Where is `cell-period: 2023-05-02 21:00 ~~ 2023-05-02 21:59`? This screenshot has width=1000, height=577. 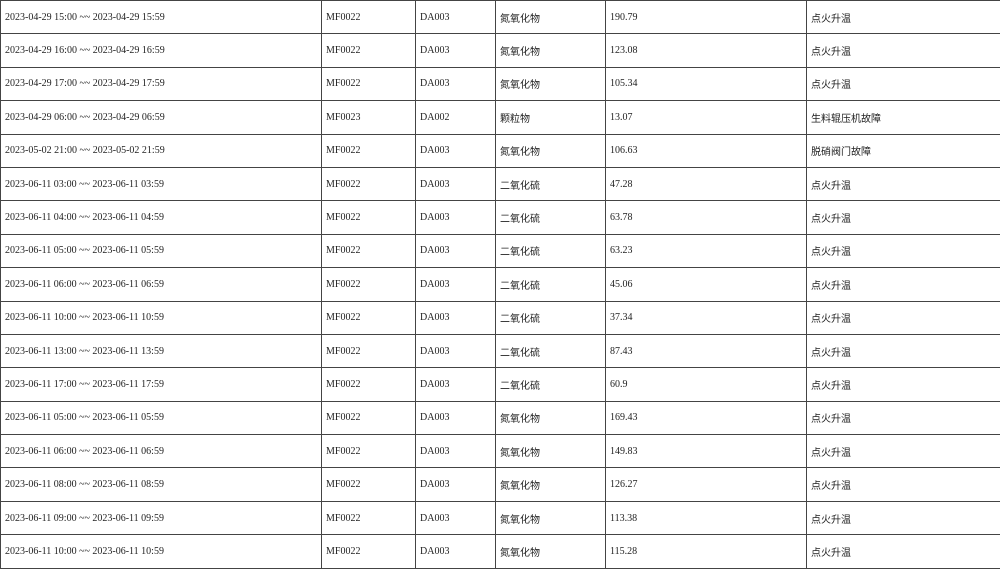
cell-period: 2023-05-02 21:00 ~~ 2023-05-02 21:59 is located at coordinates (161, 150).